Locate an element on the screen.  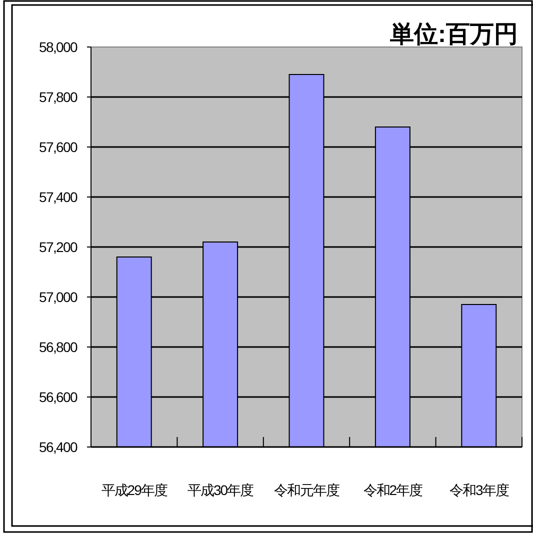
y-tick-label: 56,600 is located at coordinates (58, 397).